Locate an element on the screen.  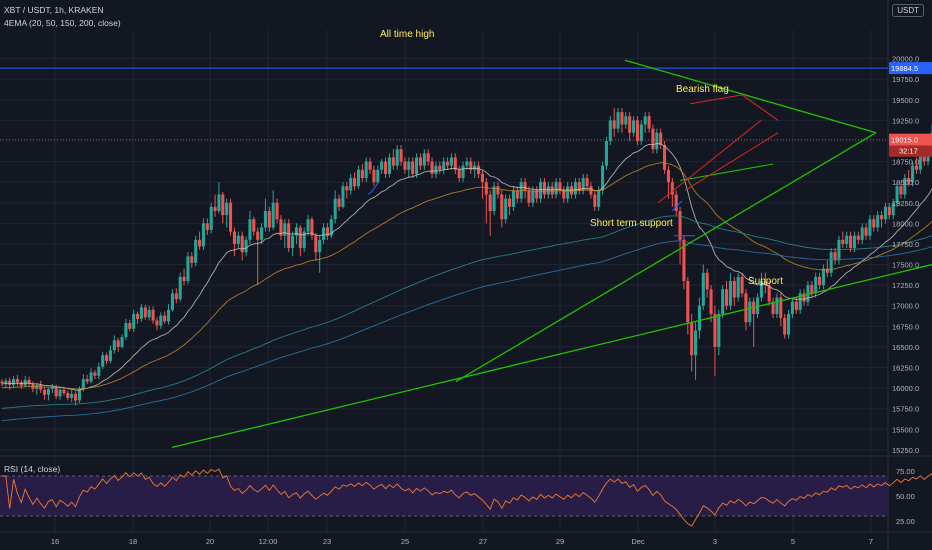
price-tick-label: 16500.0 is located at coordinates (905, 347).